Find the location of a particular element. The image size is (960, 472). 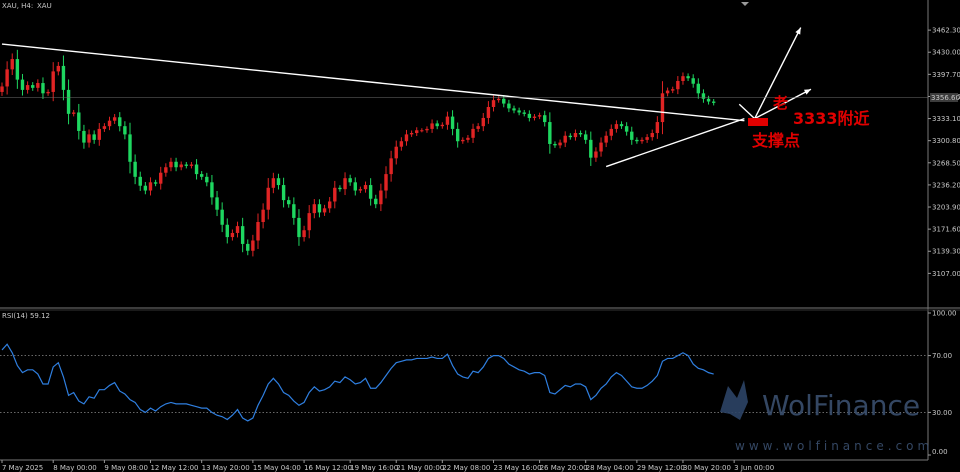

rsi-series-line is located at coordinates (357, 382).